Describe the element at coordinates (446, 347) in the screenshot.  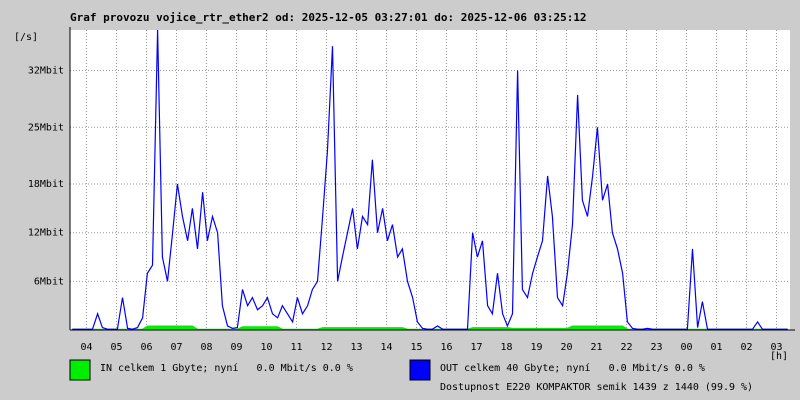
I see `x-tick-label: 16` at that location.